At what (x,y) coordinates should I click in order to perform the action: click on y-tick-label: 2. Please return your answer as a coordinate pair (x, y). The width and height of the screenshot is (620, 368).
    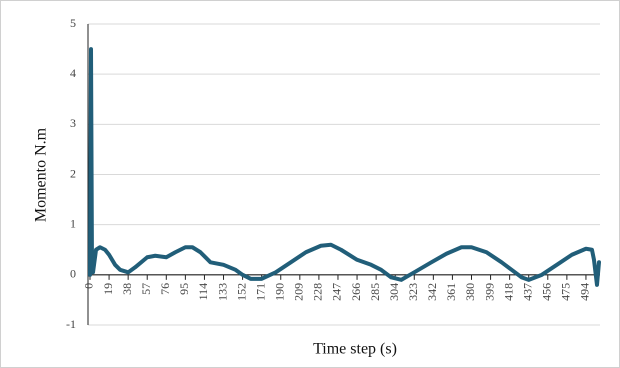
    Looking at the image, I should click on (73, 173).